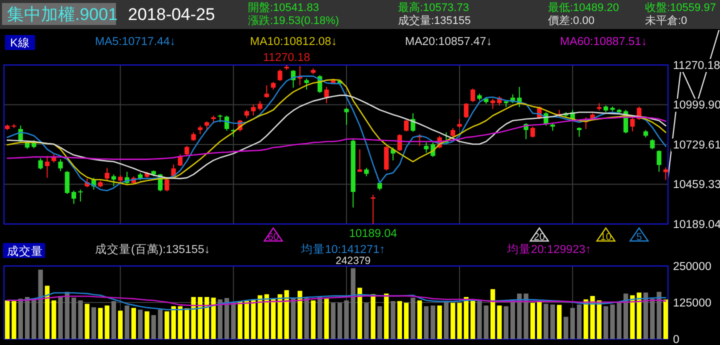 The height and width of the screenshot is (345, 720). What do you see at coordinates (433, 7) in the screenshot?
I see `text: 最高:10573.73` at bounding box center [433, 7].